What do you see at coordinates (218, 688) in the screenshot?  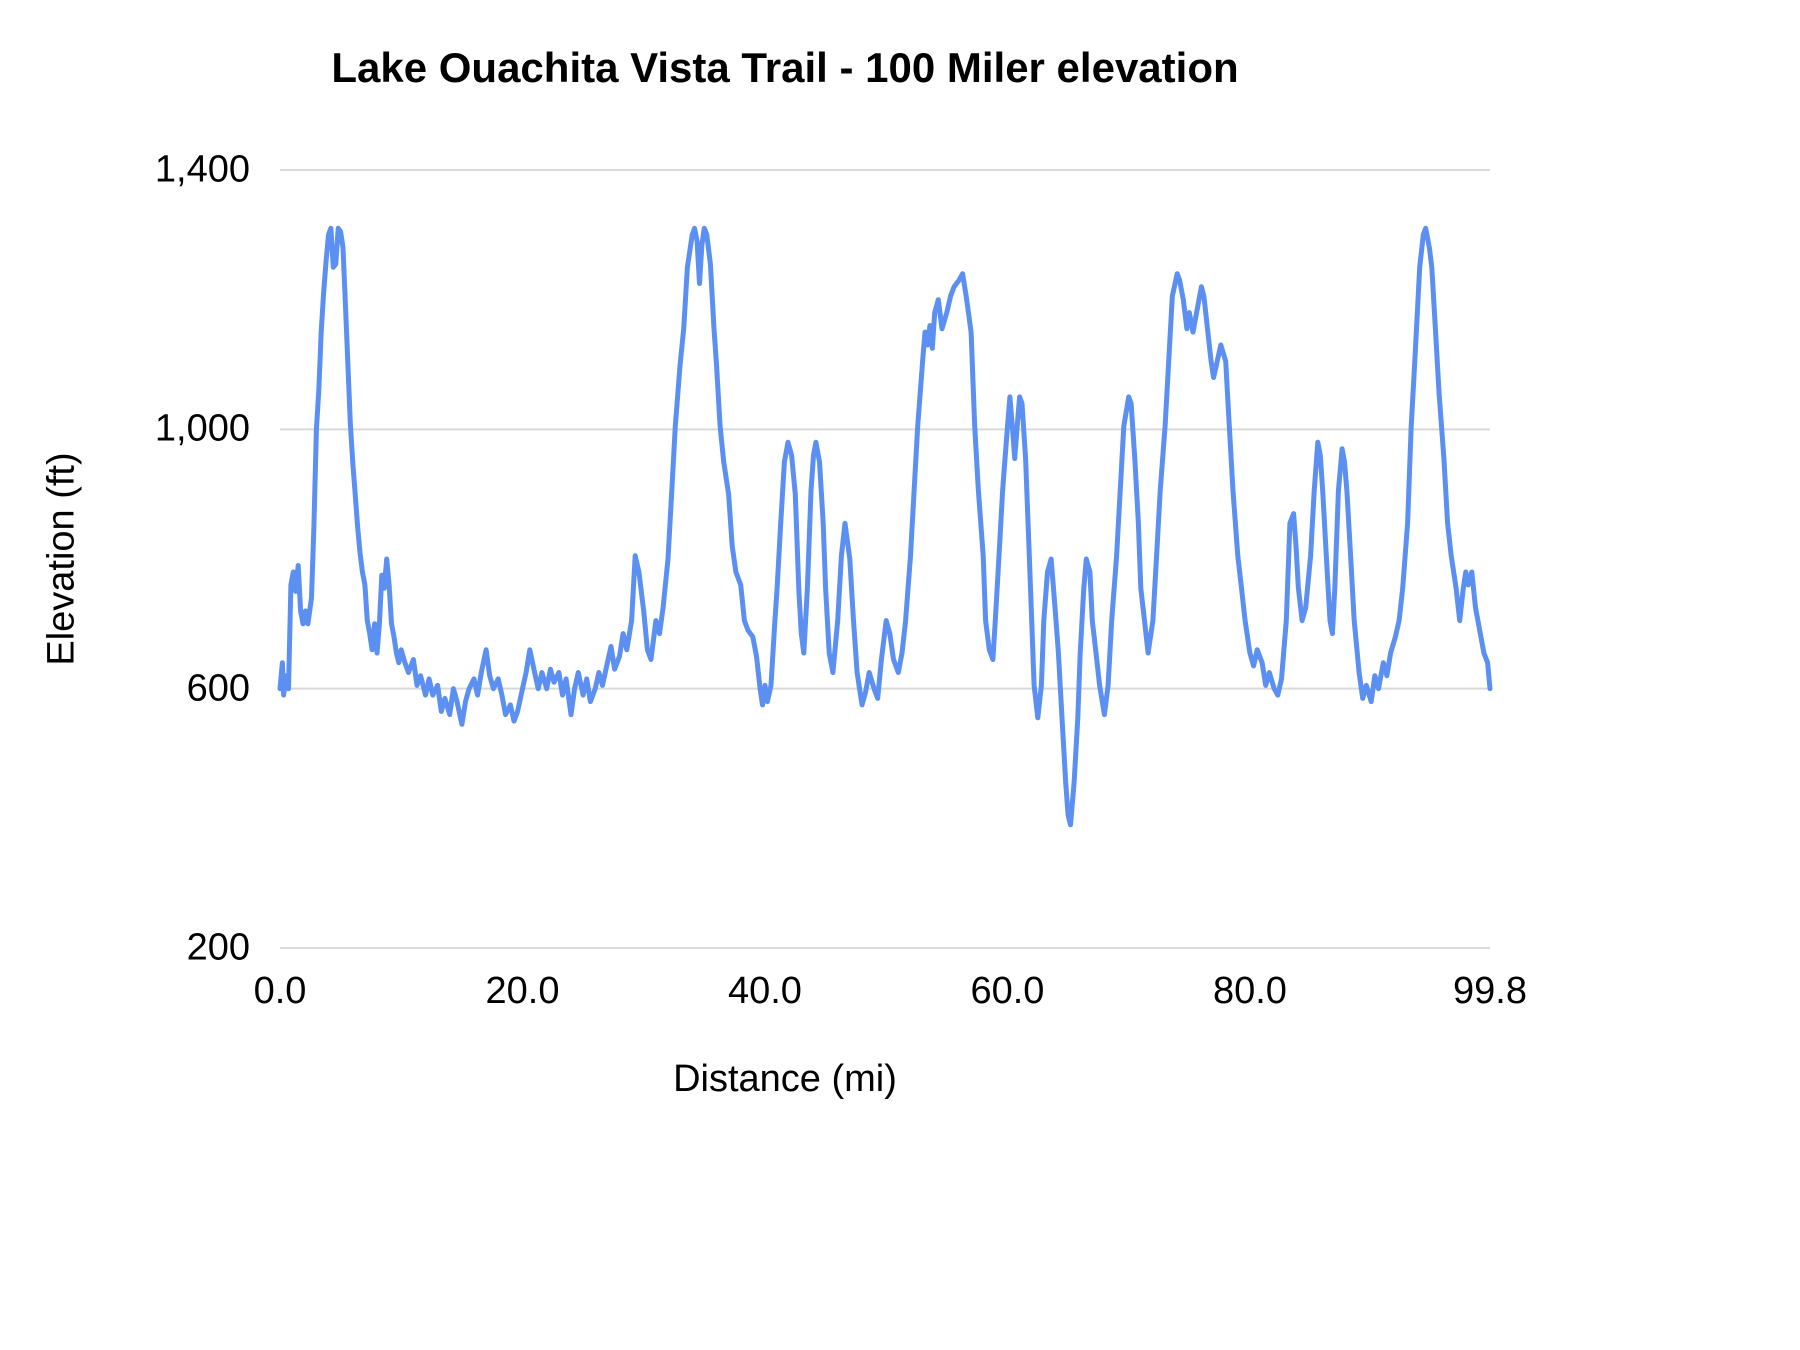 I see `y-tick-label: 600` at bounding box center [218, 688].